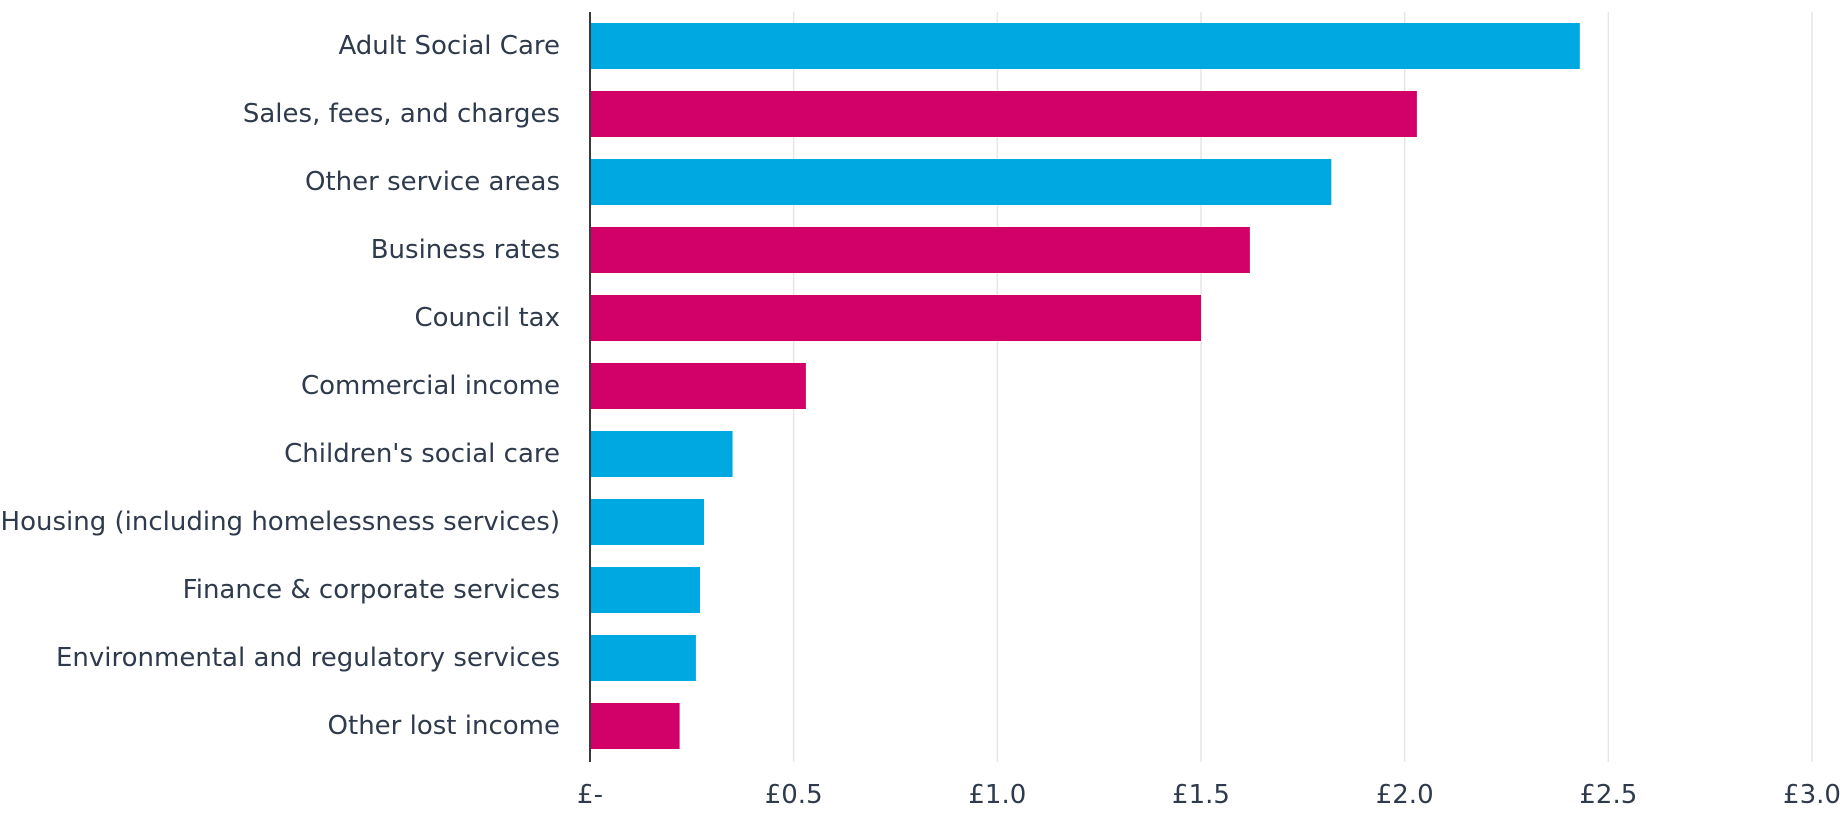 This screenshot has height=816, width=1840. What do you see at coordinates (465, 250) in the screenshot?
I see `category-label: Business rates` at bounding box center [465, 250].